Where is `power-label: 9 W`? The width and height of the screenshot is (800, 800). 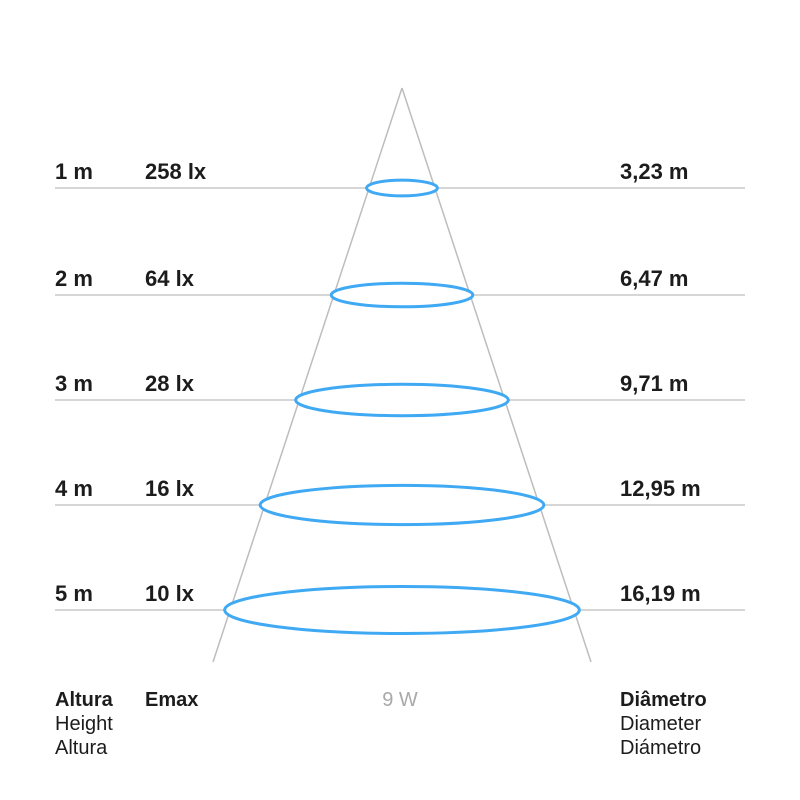
power-label: 9 W is located at coordinates (400, 700).